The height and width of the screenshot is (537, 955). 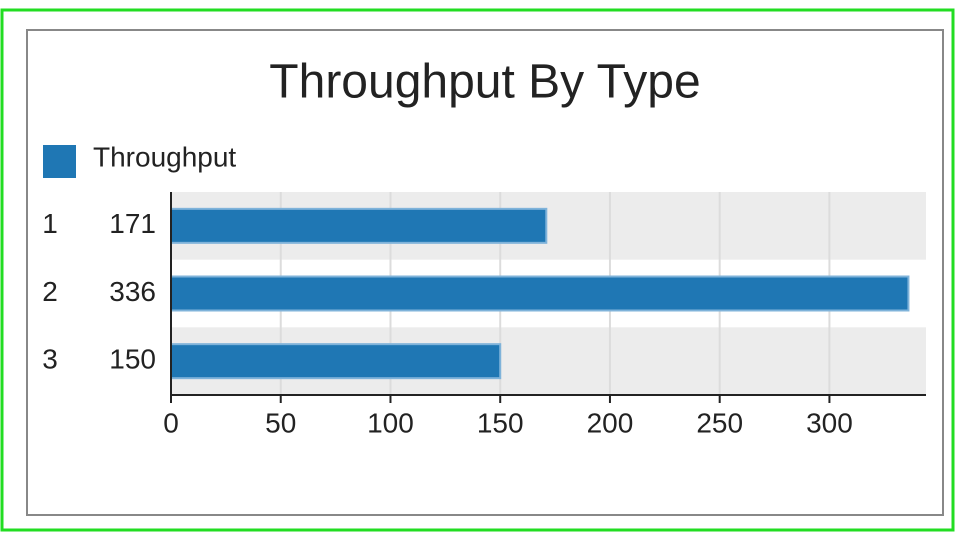 What do you see at coordinates (280, 422) in the screenshot?
I see `x-tick-label: 50` at bounding box center [280, 422].